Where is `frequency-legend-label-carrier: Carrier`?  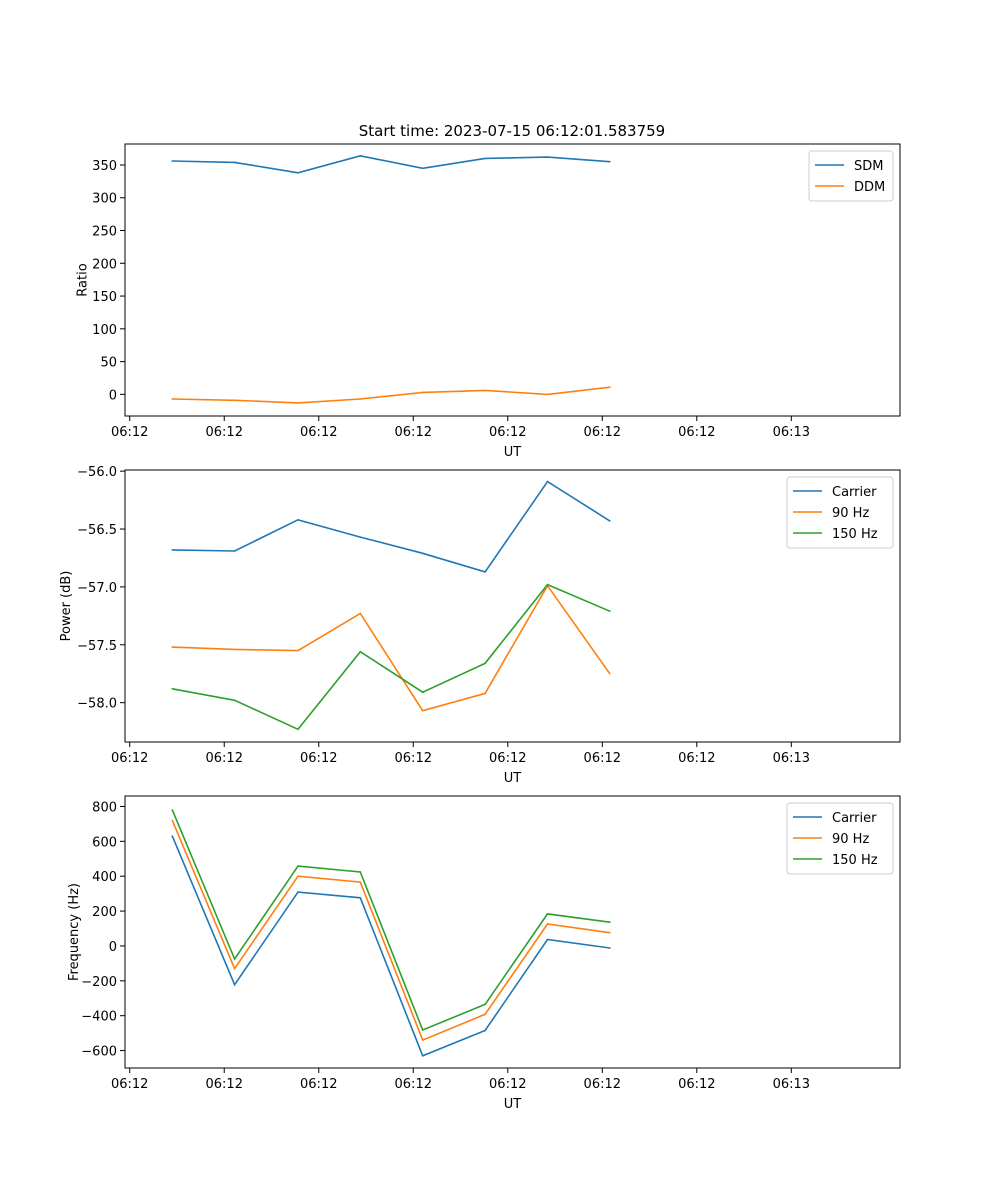
frequency-legend-label-carrier: Carrier is located at coordinates (854, 818).